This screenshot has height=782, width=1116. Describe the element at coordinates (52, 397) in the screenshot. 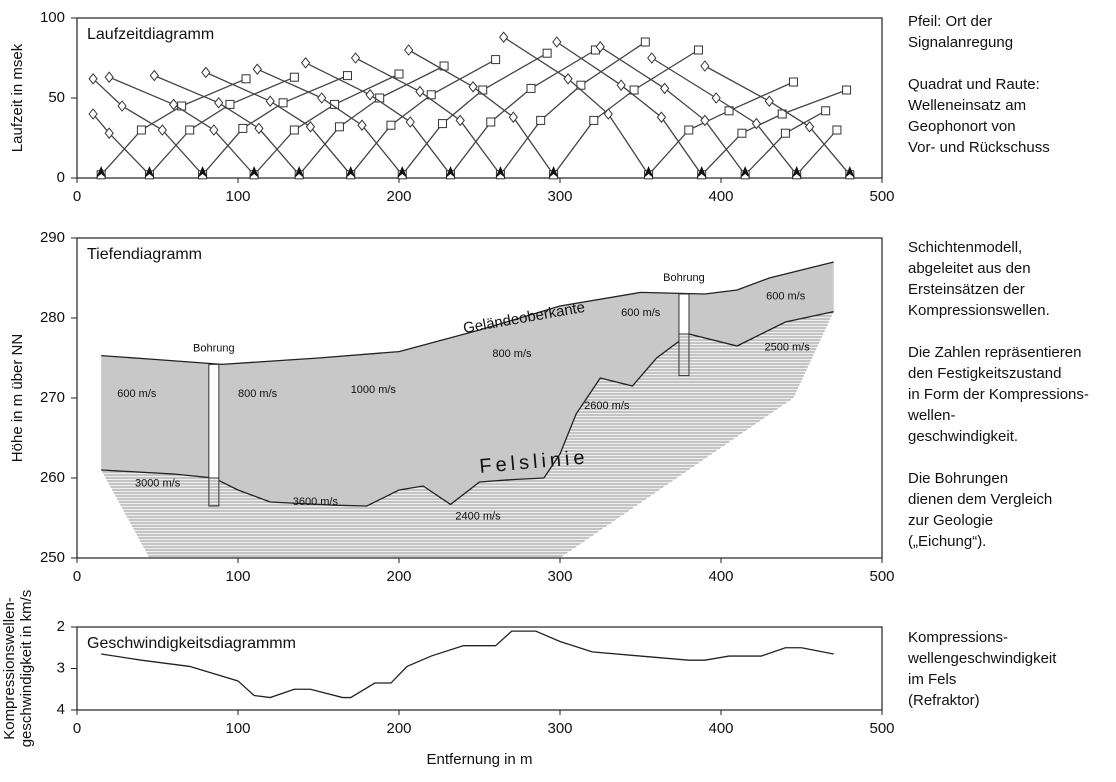

I see `y-tick-label: 270` at that location.